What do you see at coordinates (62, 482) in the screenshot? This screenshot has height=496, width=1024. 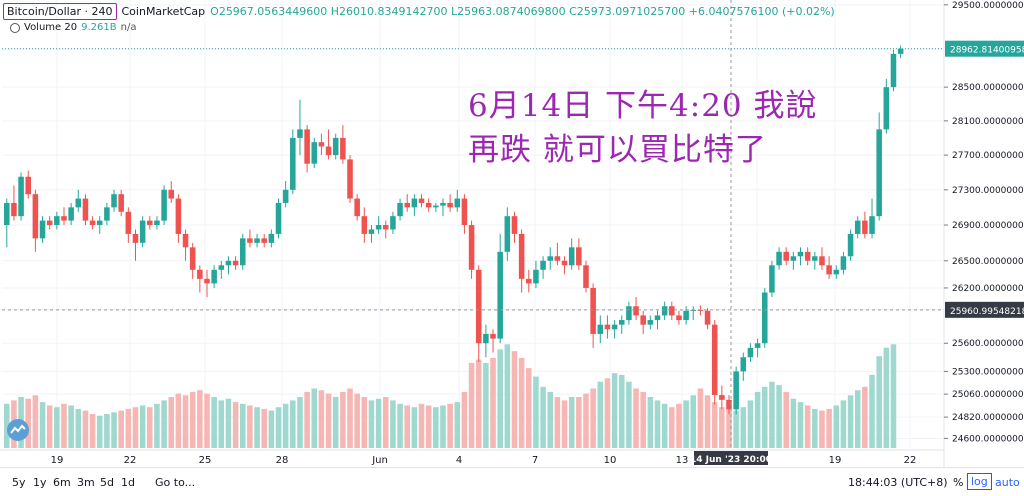 I see `timeframe-6m: 6m` at bounding box center [62, 482].